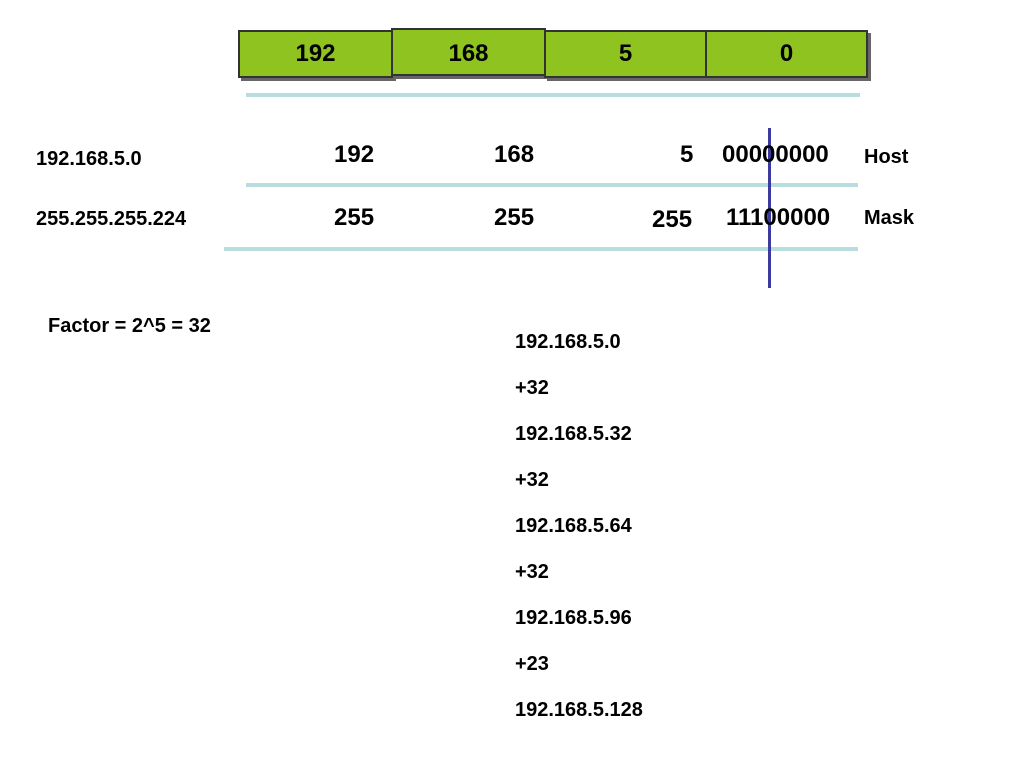 This screenshot has height=768, width=1024. What do you see at coordinates (111, 219) in the screenshot?
I see `label: 255.255.255.224` at bounding box center [111, 219].